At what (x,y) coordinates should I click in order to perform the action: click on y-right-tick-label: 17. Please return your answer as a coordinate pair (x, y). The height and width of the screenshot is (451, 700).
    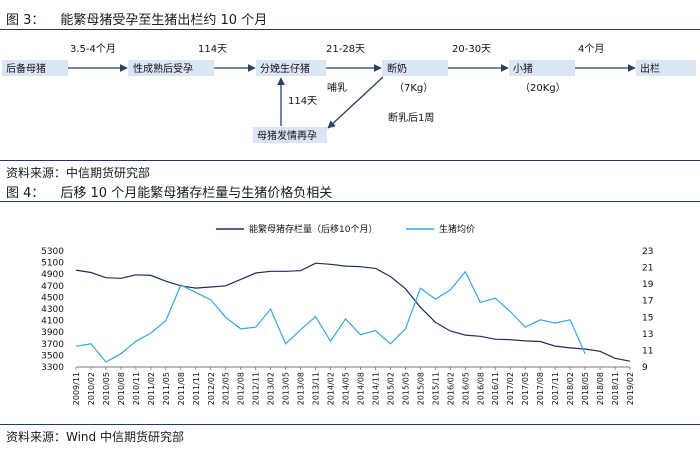
    Looking at the image, I should click on (647, 302).